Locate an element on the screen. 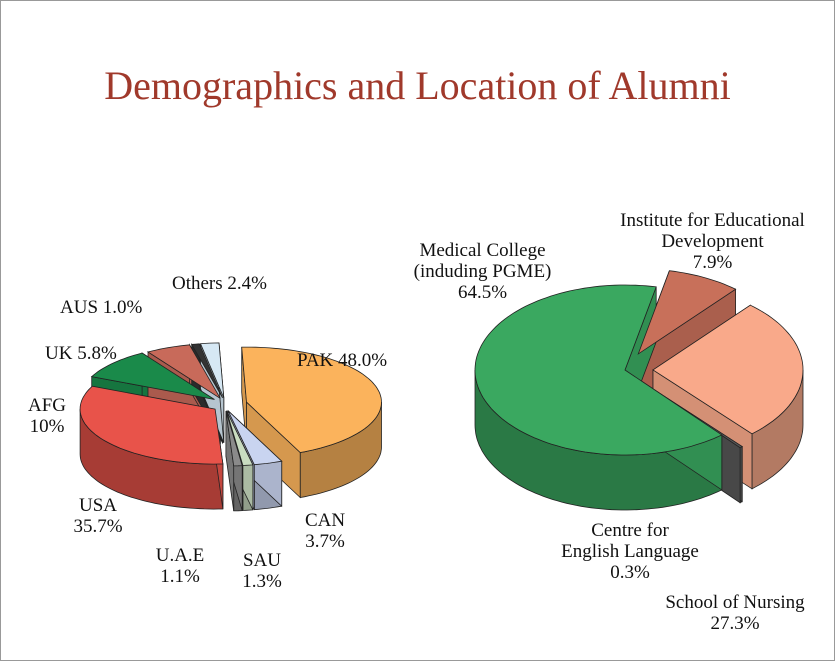 The height and width of the screenshot is (661, 835). slice-label: PAK 48.0% is located at coordinates (367, 360).